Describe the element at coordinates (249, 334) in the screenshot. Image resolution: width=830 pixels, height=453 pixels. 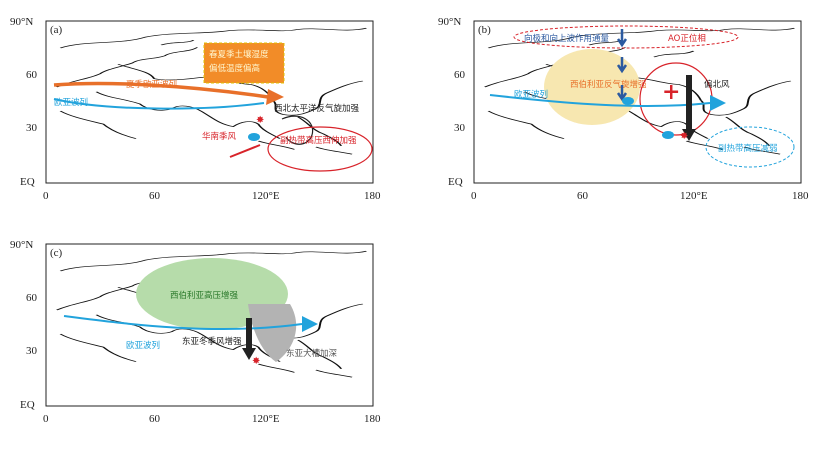
I see `winter-monsoon-bar` at that location.